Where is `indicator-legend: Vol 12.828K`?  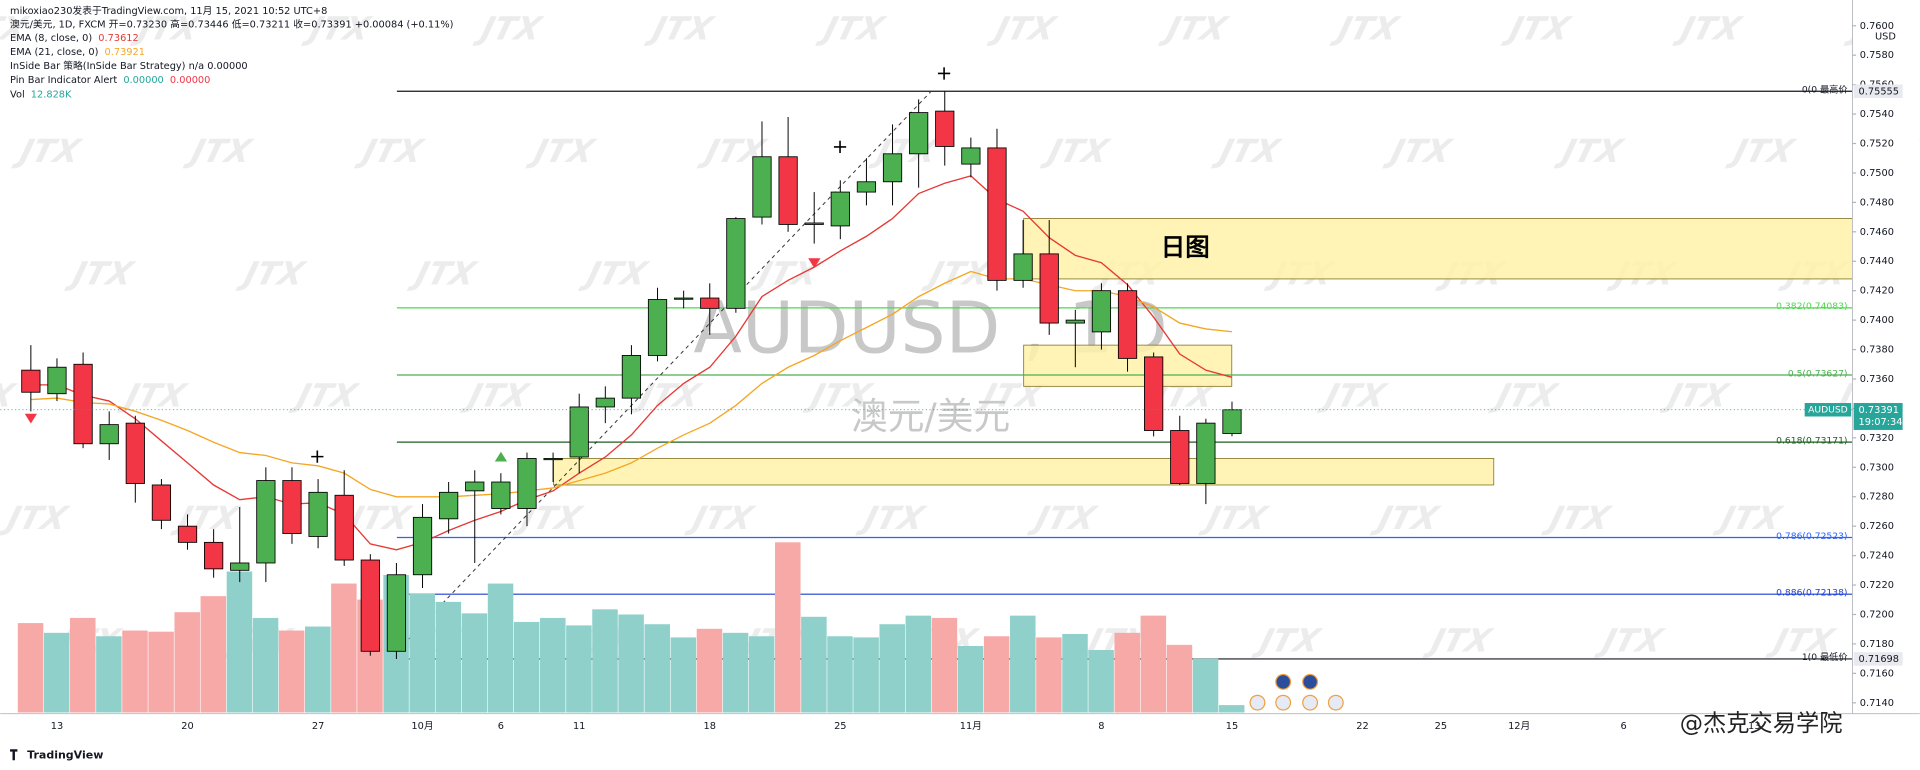
indicator-legend: Vol 12.828K is located at coordinates (41, 94).